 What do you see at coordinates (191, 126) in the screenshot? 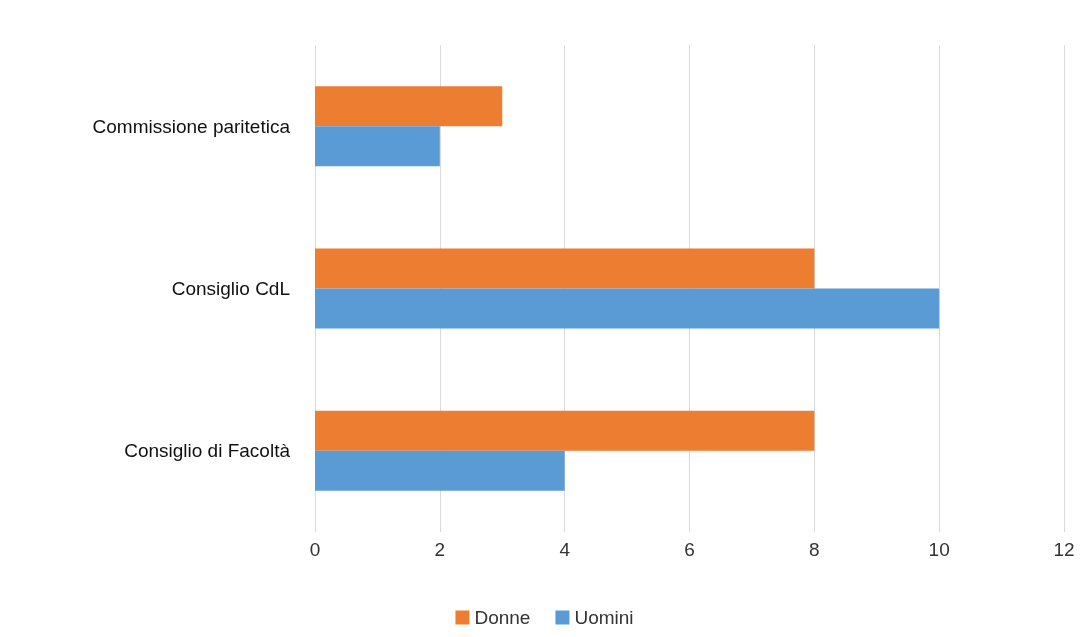
I see `y-tick-label: Commissione paritetica` at bounding box center [191, 126].